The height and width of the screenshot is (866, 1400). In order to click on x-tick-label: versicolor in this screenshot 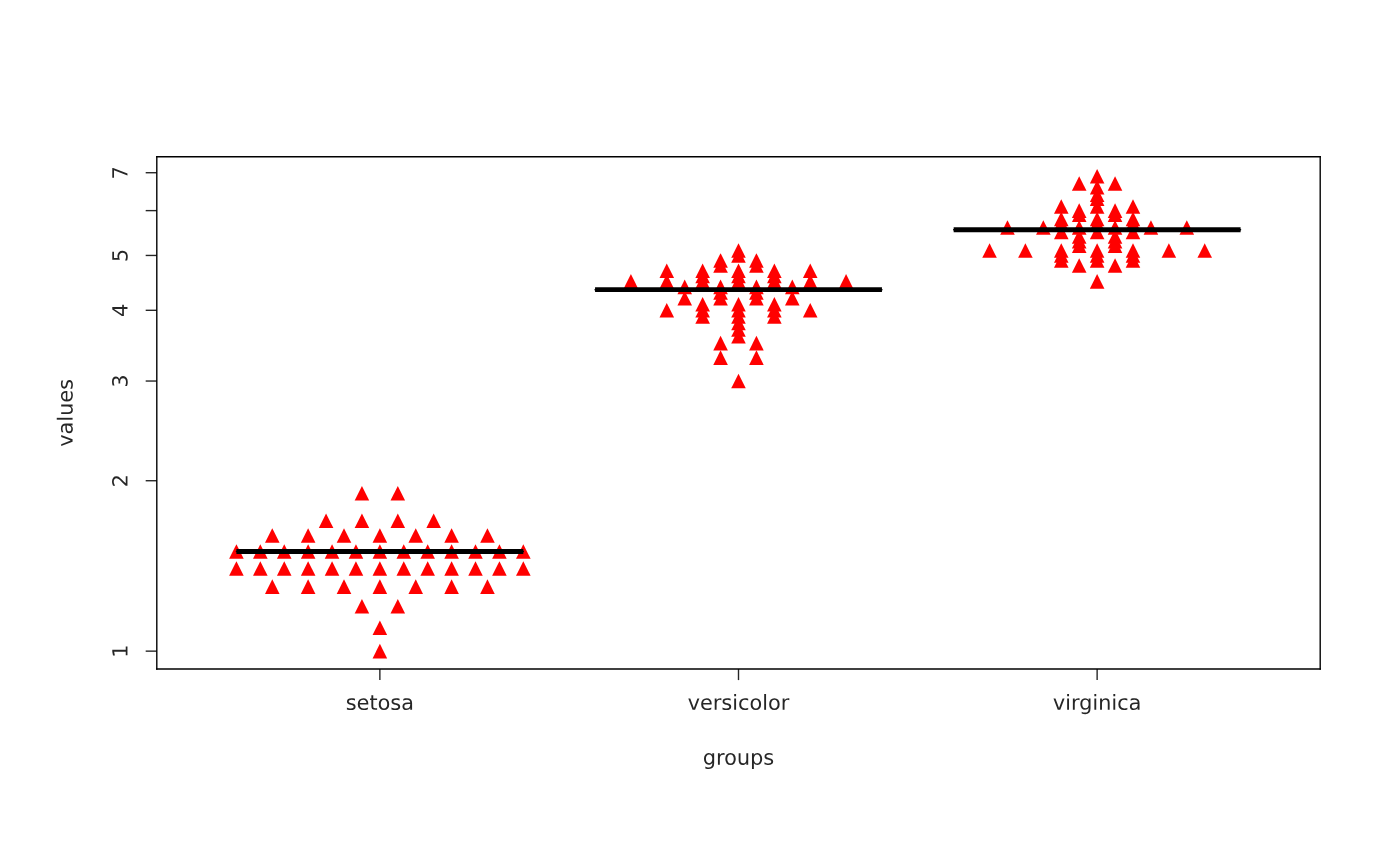, I will do `click(739, 702)`.